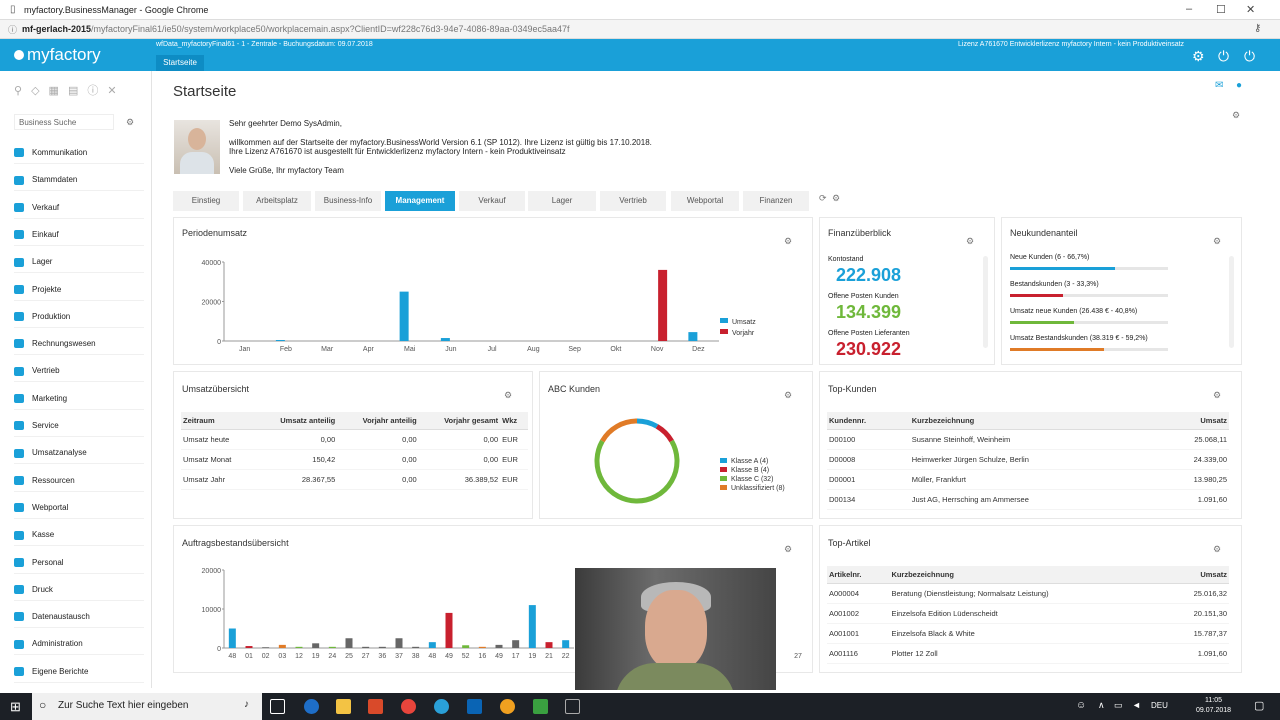  Describe the element at coordinates (1101, 705) in the screenshot. I see `chevron-up-icon: ∧` at that location.